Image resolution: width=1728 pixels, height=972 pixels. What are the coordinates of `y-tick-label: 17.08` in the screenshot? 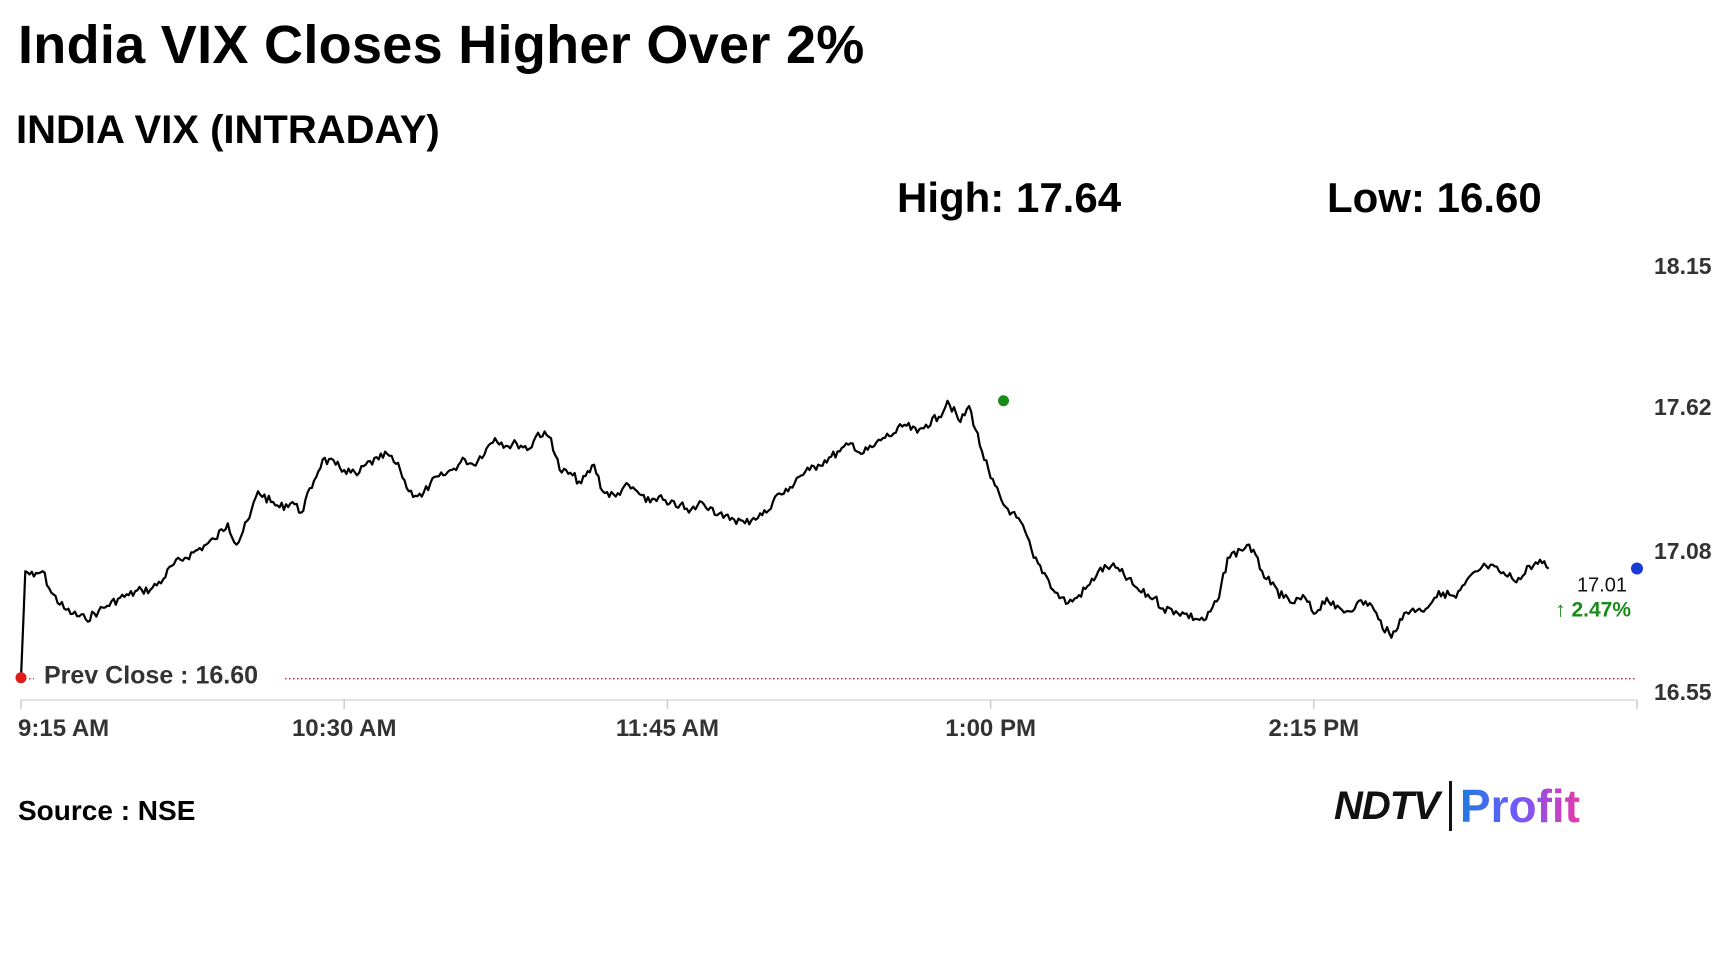 It's located at (1683, 551).